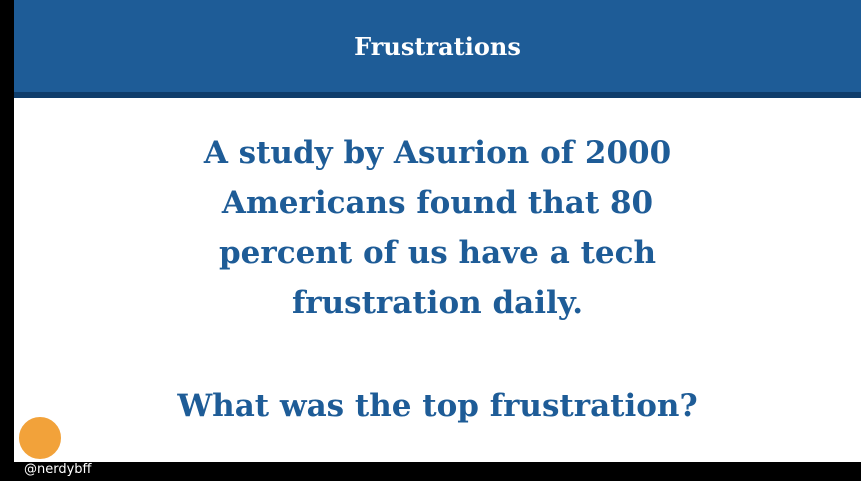 This screenshot has height=481, width=861. Describe the element at coordinates (437, 153) in the screenshot. I see `line: A study by Asurion of 2000` at that location.